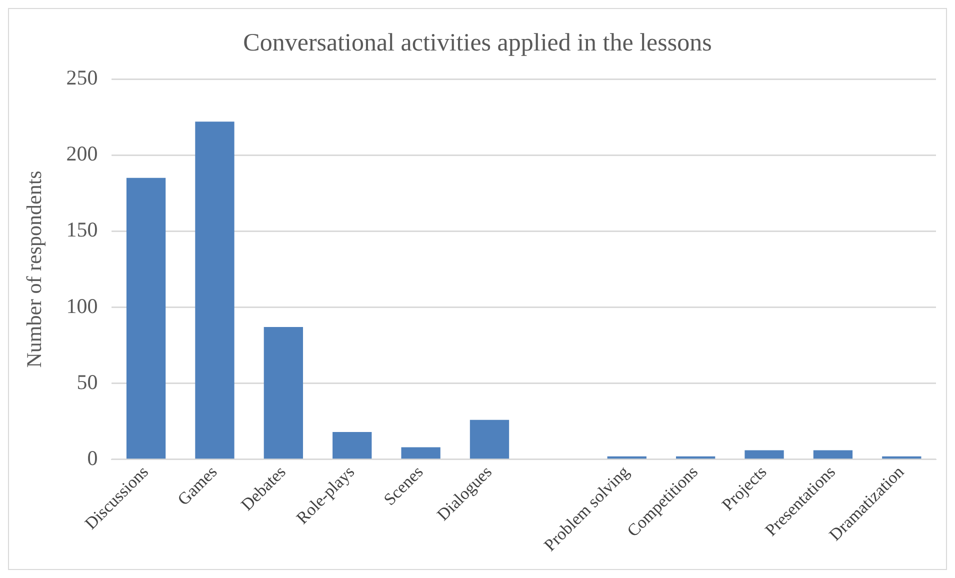 The image size is (955, 578). What do you see at coordinates (92, 458) in the screenshot?
I see `y-tick-label: 0` at bounding box center [92, 458].